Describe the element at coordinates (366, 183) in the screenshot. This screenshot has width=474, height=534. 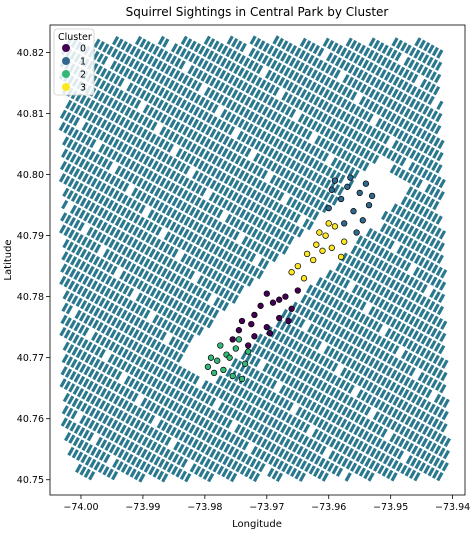
I see `cluster-1-point` at that location.